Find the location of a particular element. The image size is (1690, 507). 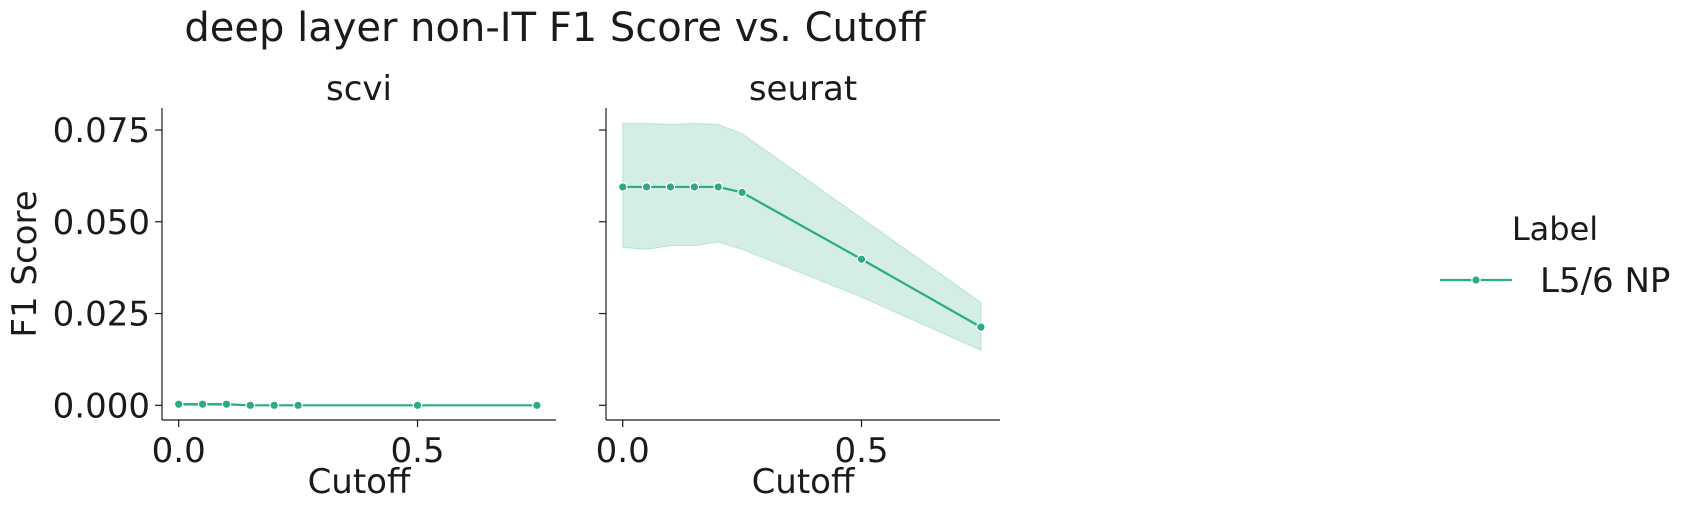

y-axis-label: F1 Score is located at coordinates (25, 263).